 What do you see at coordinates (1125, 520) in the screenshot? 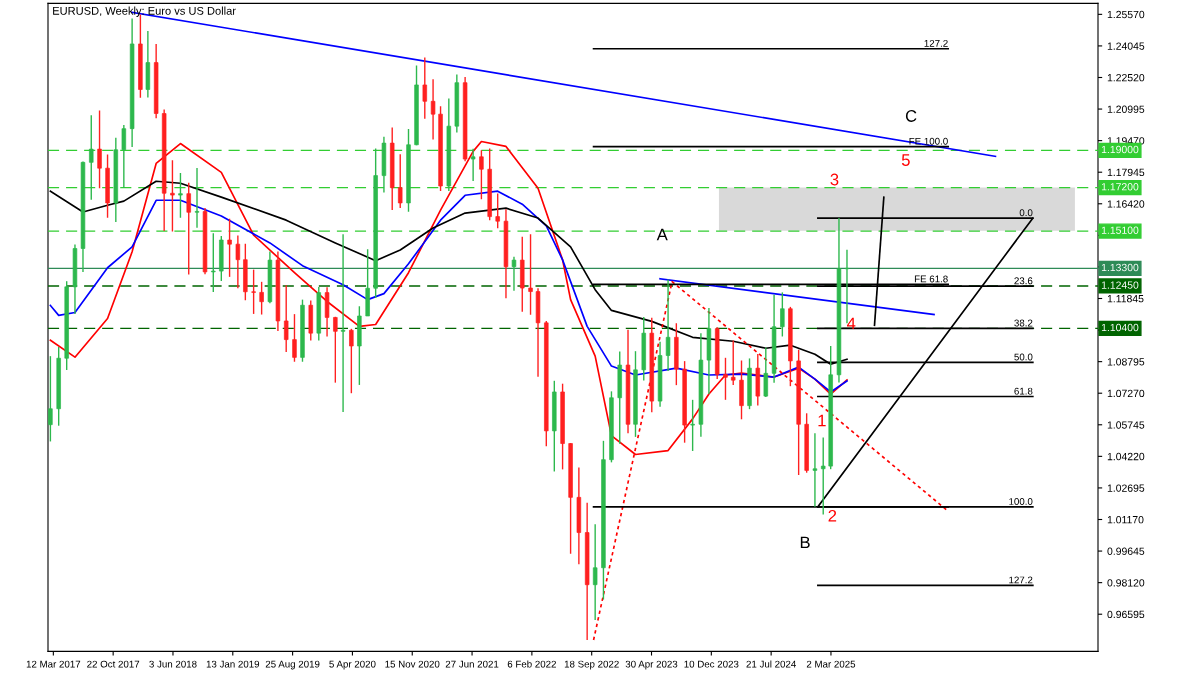
I see `y-tick-label: 1.01170` at bounding box center [1125, 520].